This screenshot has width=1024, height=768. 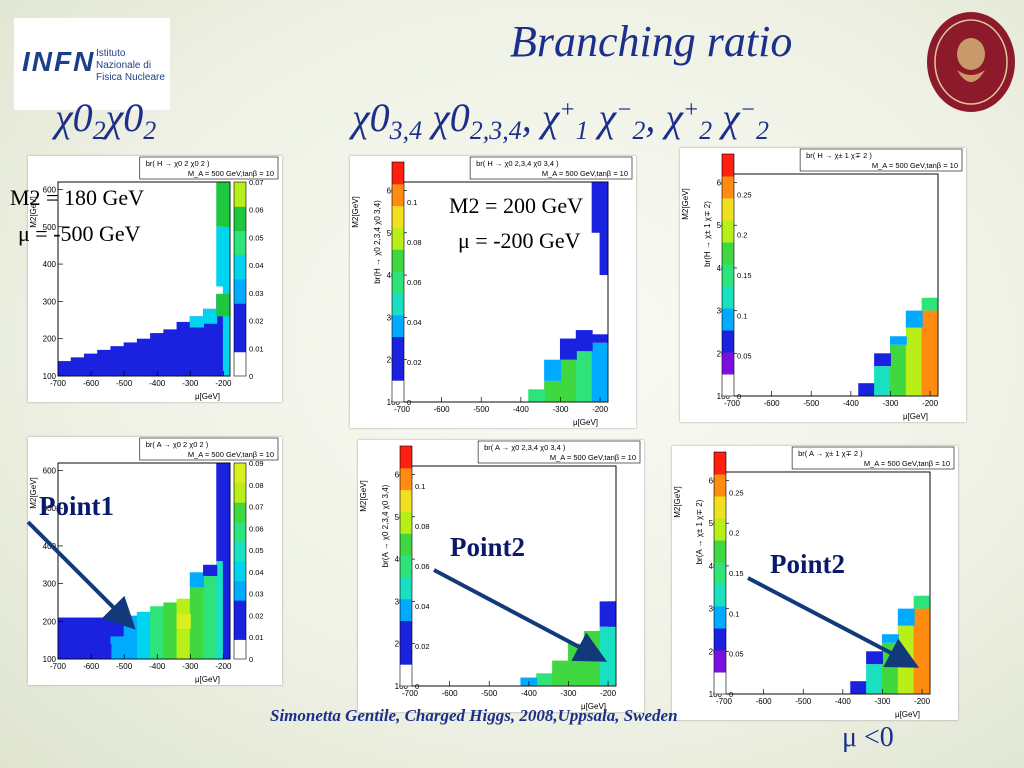 What do you see at coordinates (223, 383) in the screenshot?
I see `x-tick-label: -200` at bounding box center [223, 383].